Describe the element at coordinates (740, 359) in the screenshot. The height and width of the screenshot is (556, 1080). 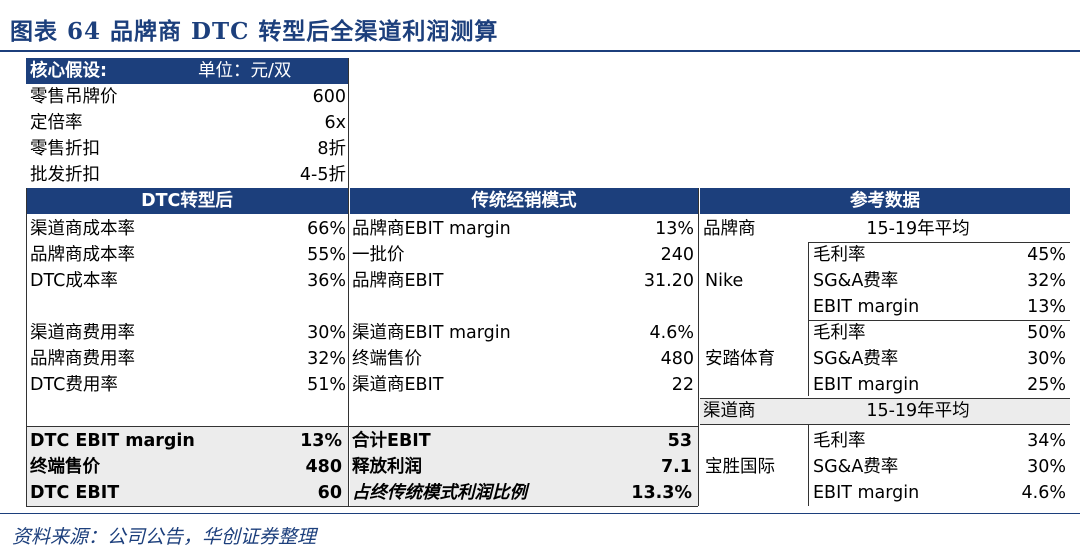
I see `reference-company: 安踏体育` at that location.